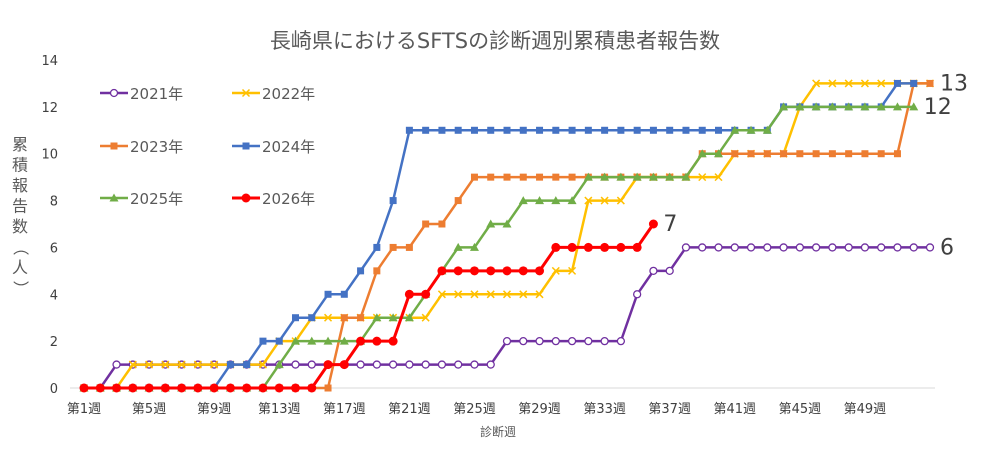 The height and width of the screenshot is (454, 990). What do you see at coordinates (156, 199) in the screenshot?
I see `legend-label: 2025年` at bounding box center [156, 199].